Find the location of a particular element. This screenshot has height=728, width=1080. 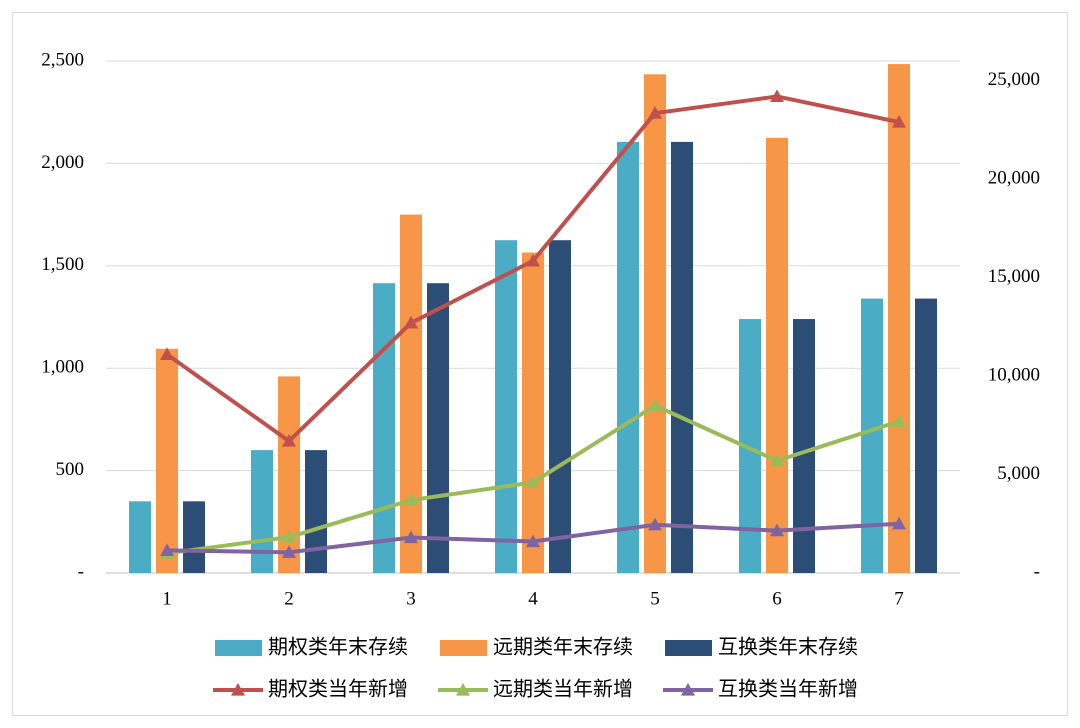

legend-label: 期权类年末存续 is located at coordinates (338, 647).